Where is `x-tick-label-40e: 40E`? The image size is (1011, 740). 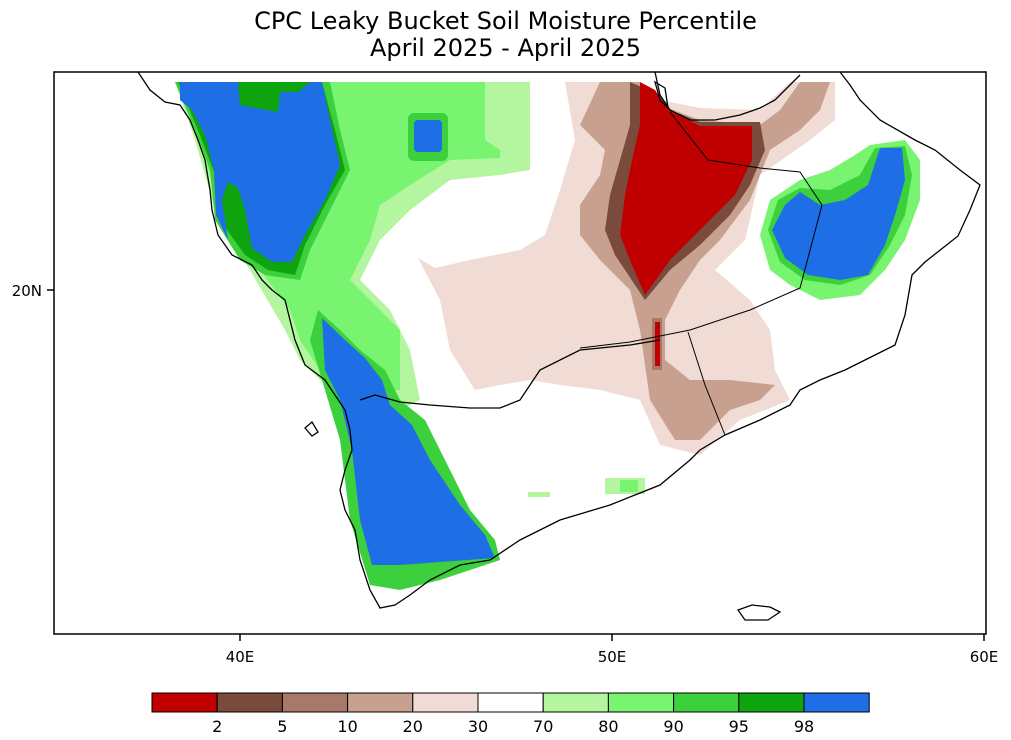 x-tick-label-40e: 40E is located at coordinates (240, 657).